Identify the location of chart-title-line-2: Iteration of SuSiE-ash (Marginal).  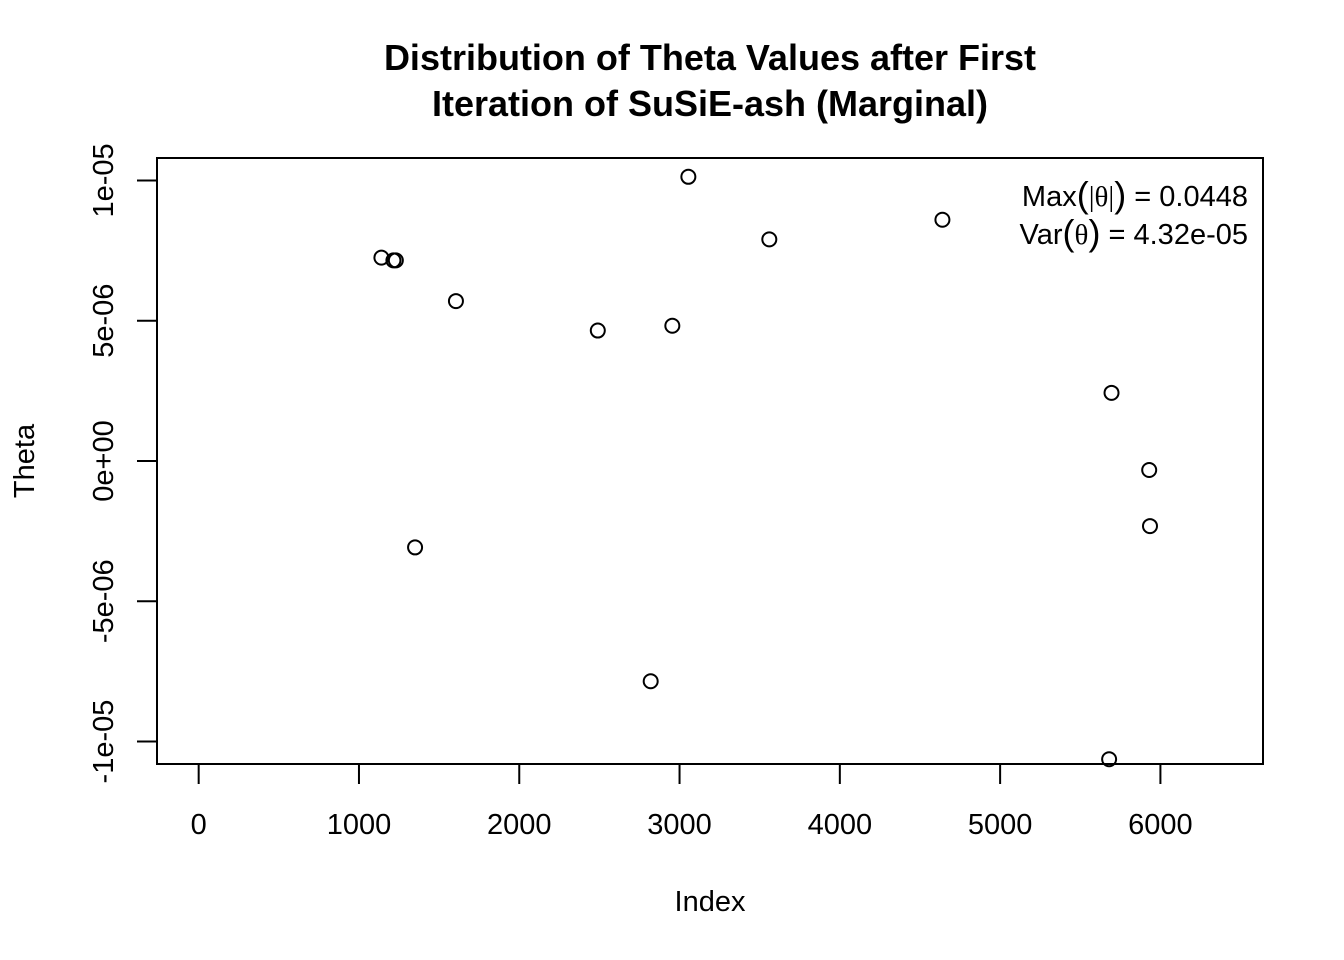
(710, 103).